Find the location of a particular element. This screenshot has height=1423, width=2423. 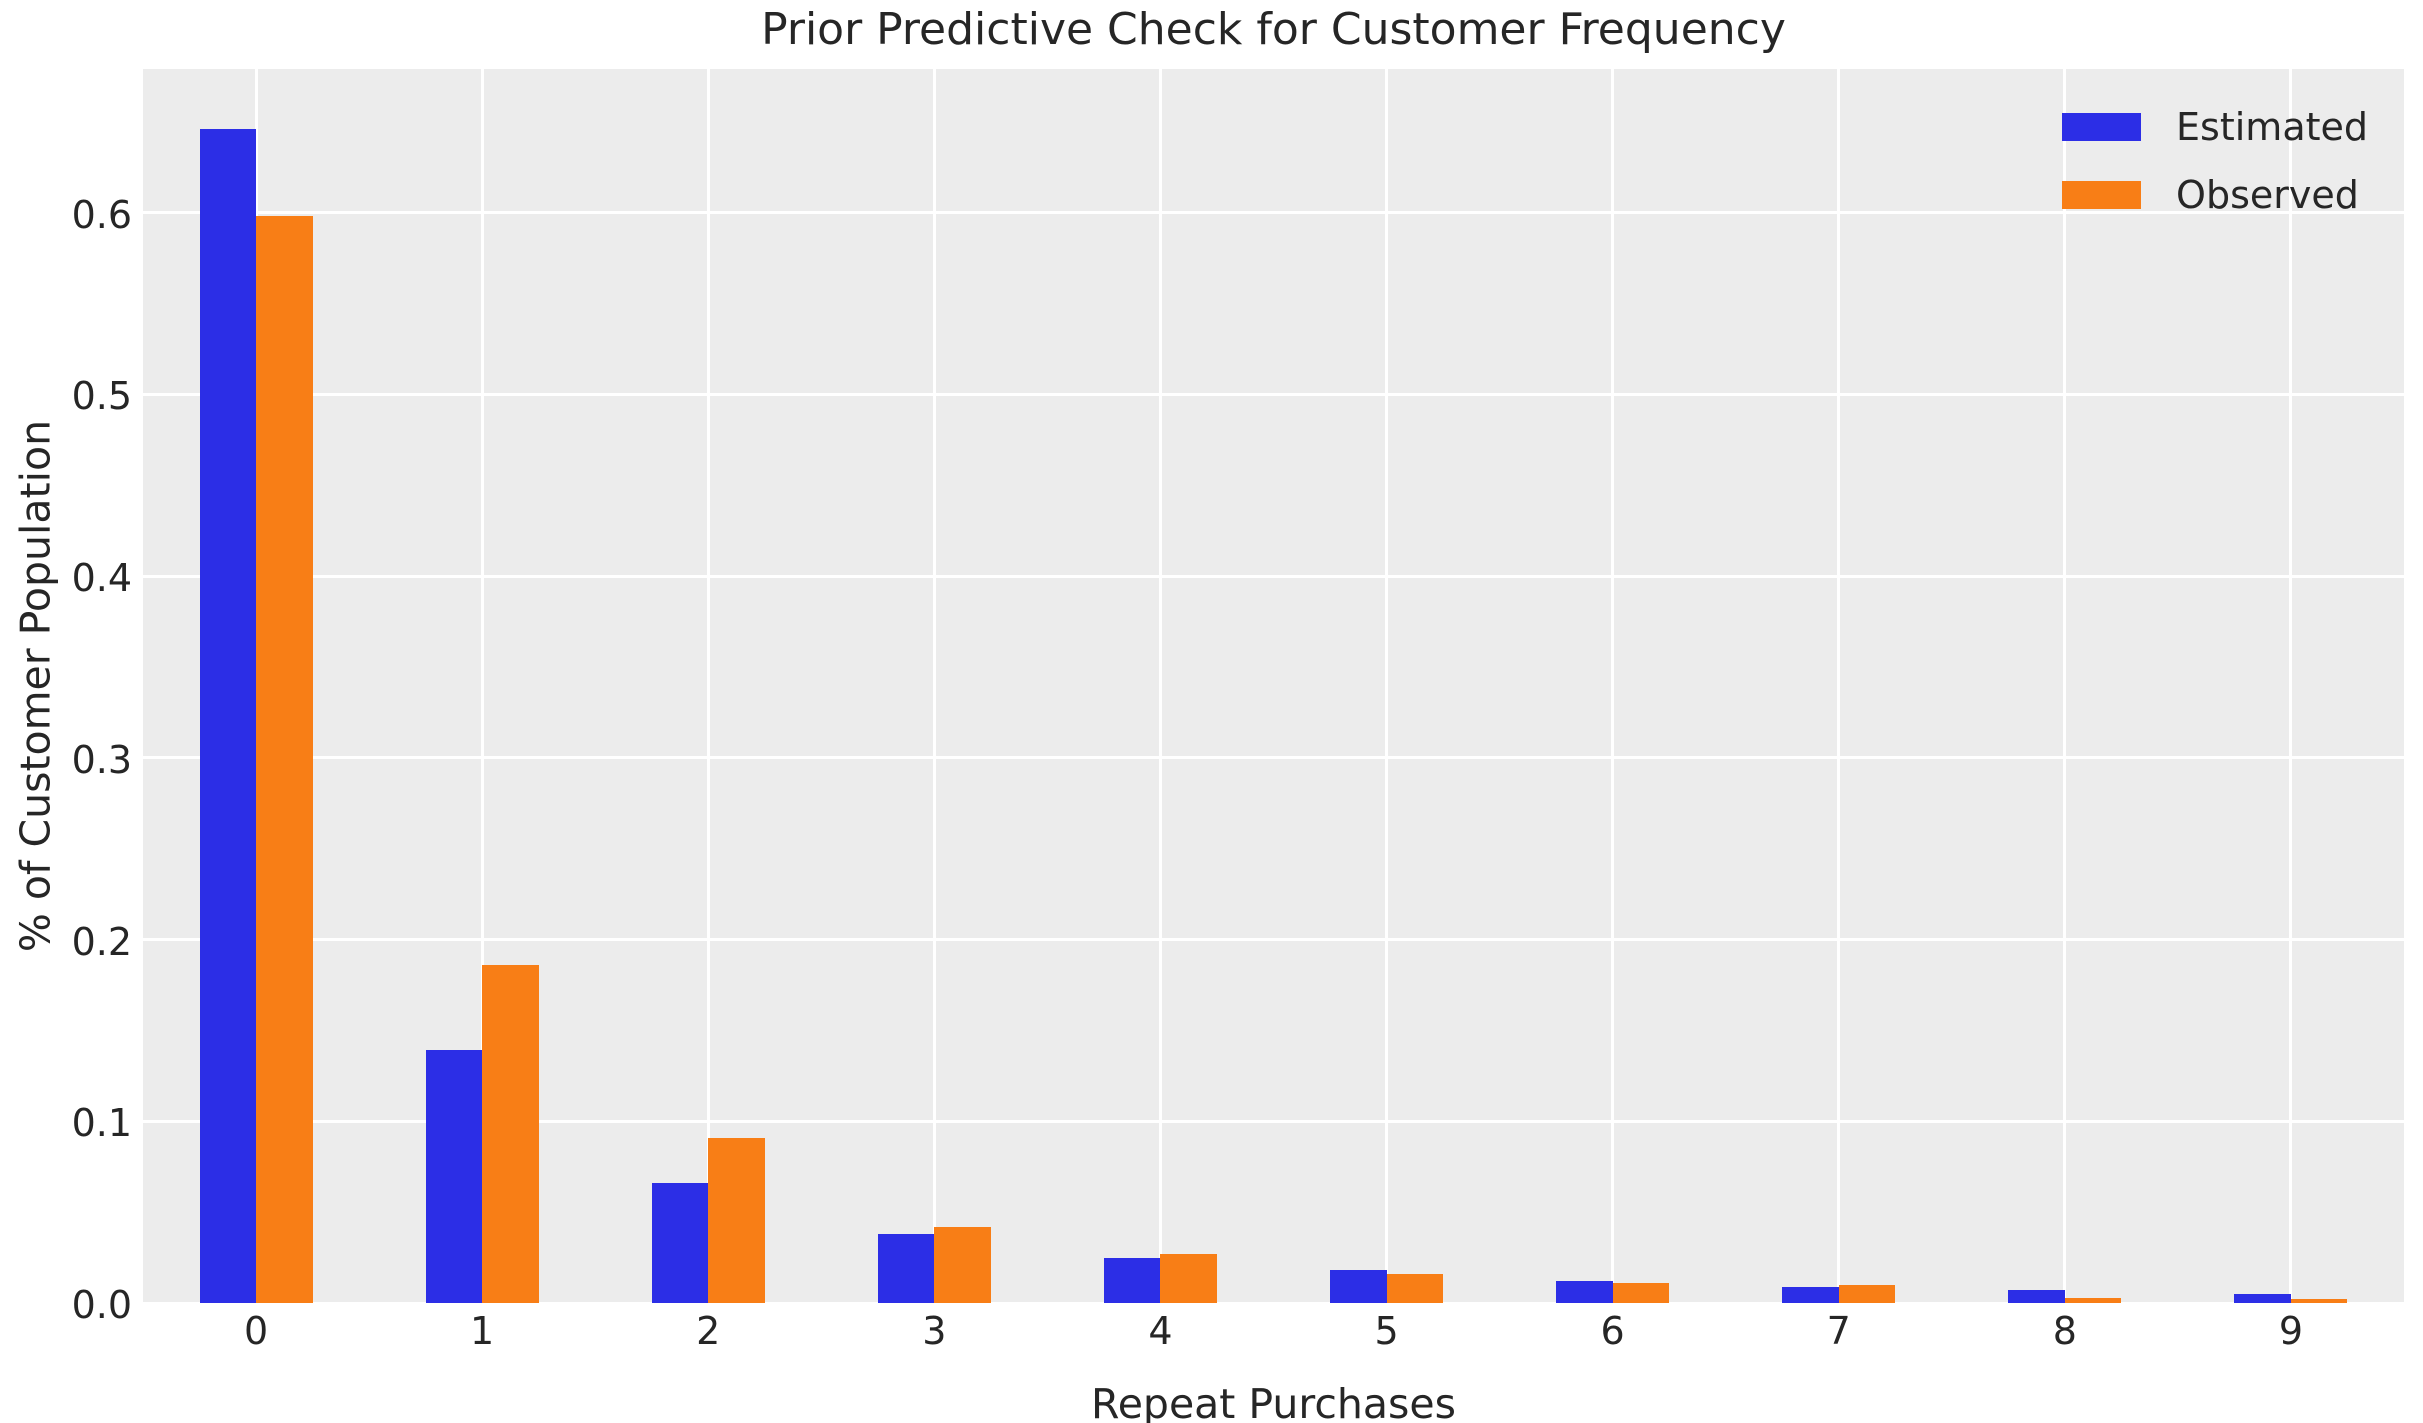

observed-label: Observed is located at coordinates (2267, 195).